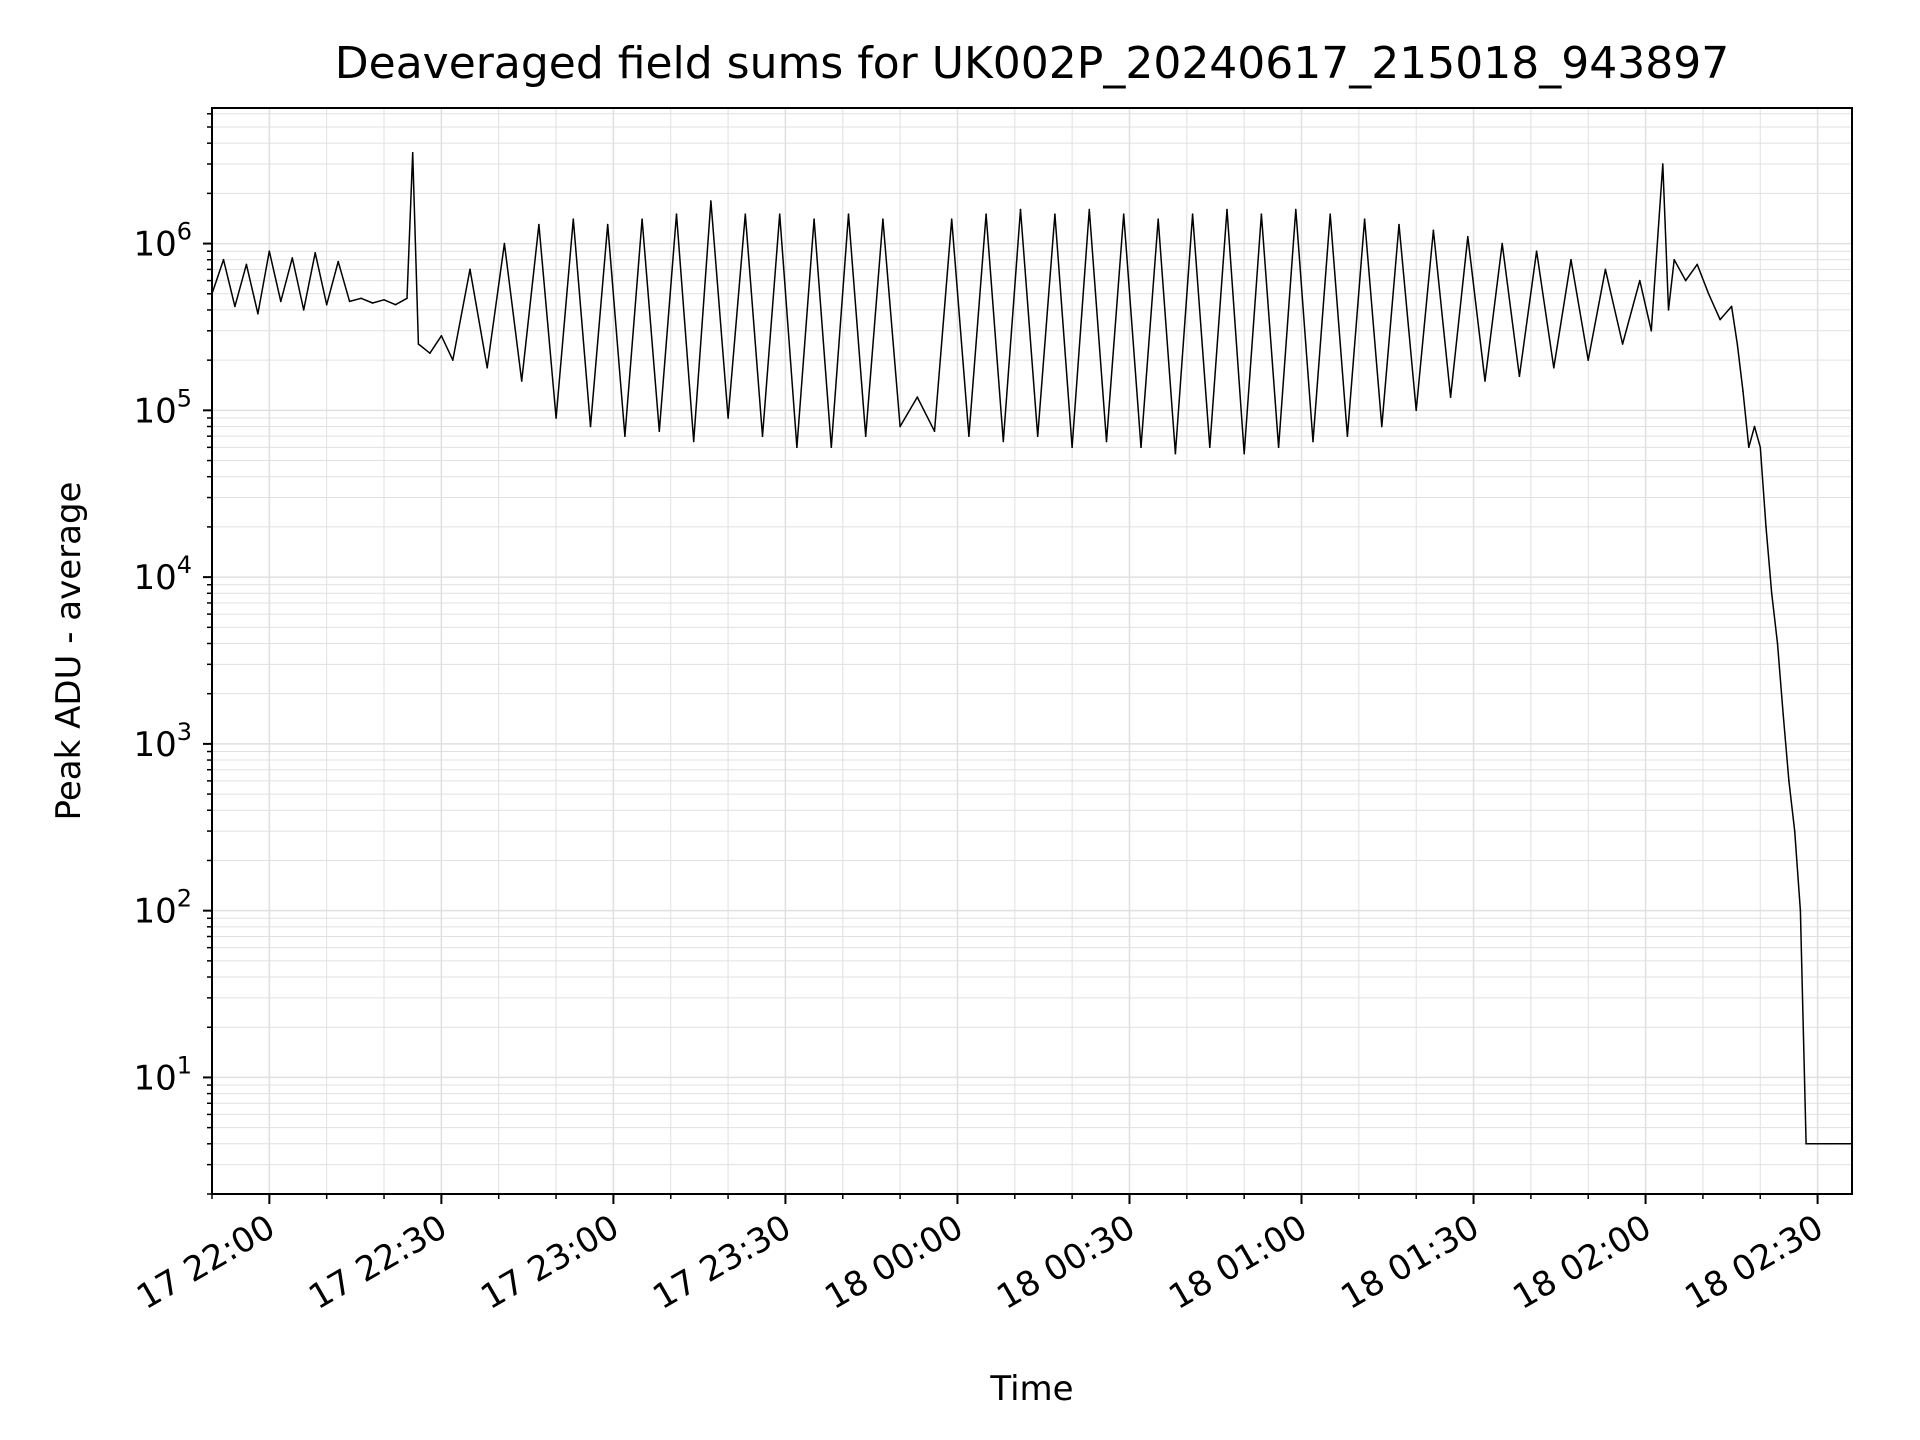  What do you see at coordinates (184, 232) in the screenshot?
I see `y-tick-exponent: 6` at bounding box center [184, 232].